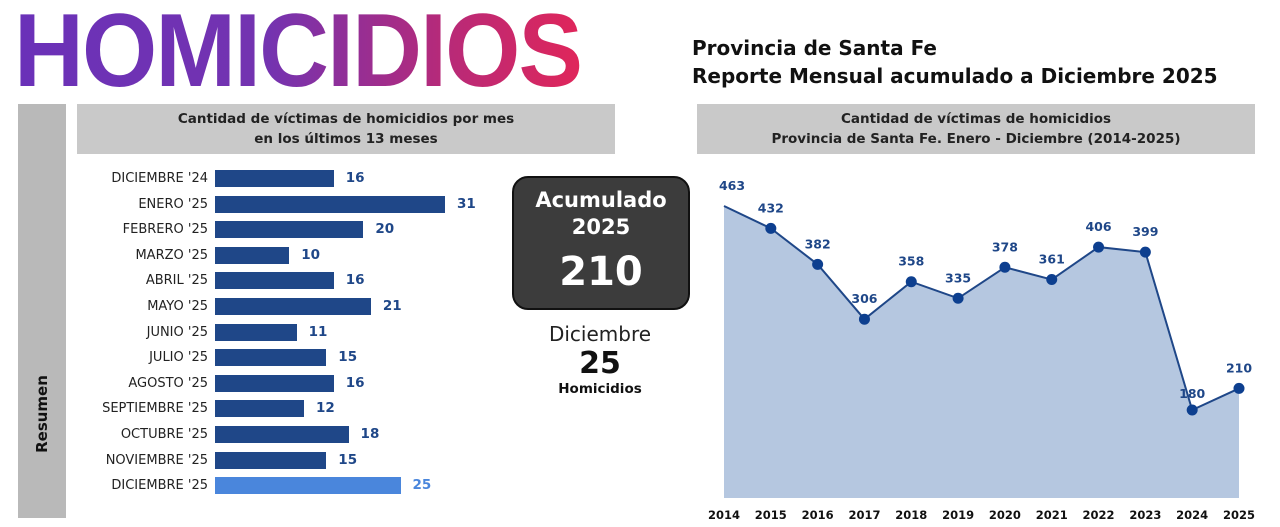 This screenshot has width=1280, height=527. What do you see at coordinates (818, 243) in the screenshot?
I see `data-label: 382` at bounding box center [818, 243].